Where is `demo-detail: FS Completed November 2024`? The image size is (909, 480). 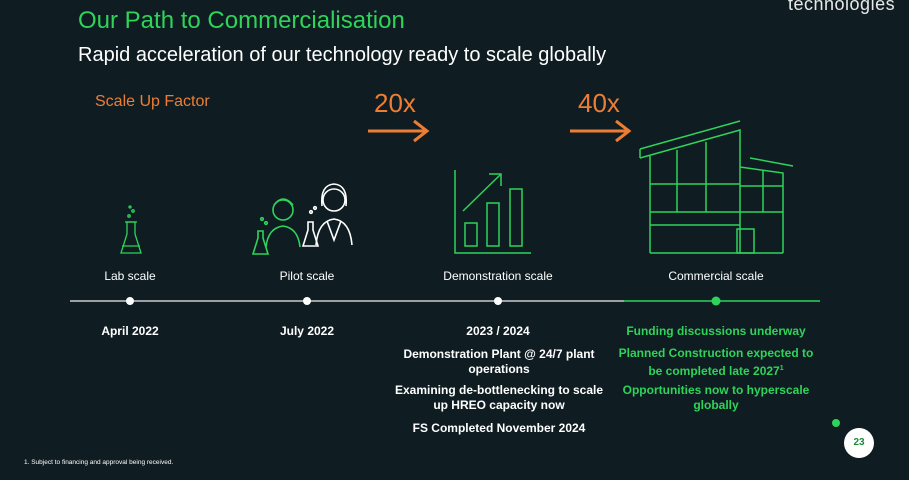
demo-detail: FS Completed November 2024 is located at coordinates (499, 428).